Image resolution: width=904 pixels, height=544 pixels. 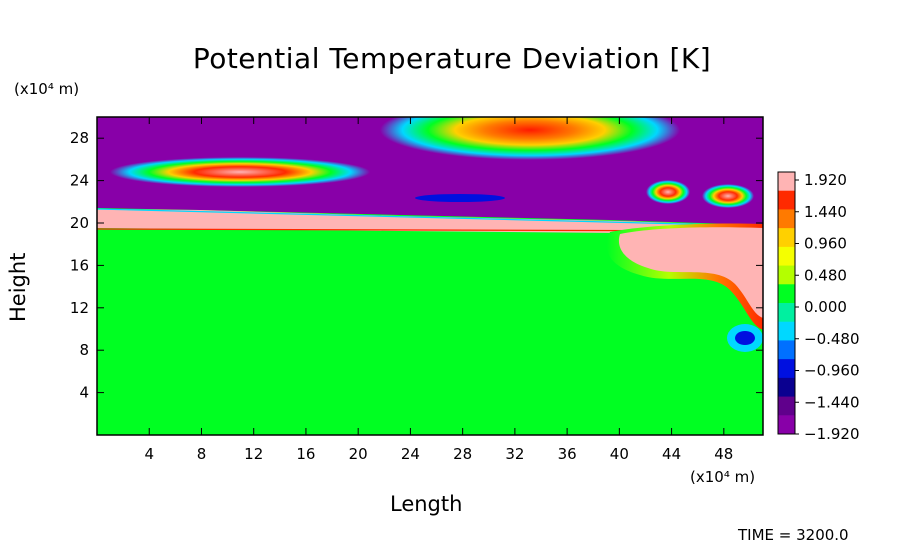 What do you see at coordinates (567, 454) in the screenshot?
I see `x-tick-label: 36` at bounding box center [567, 454].